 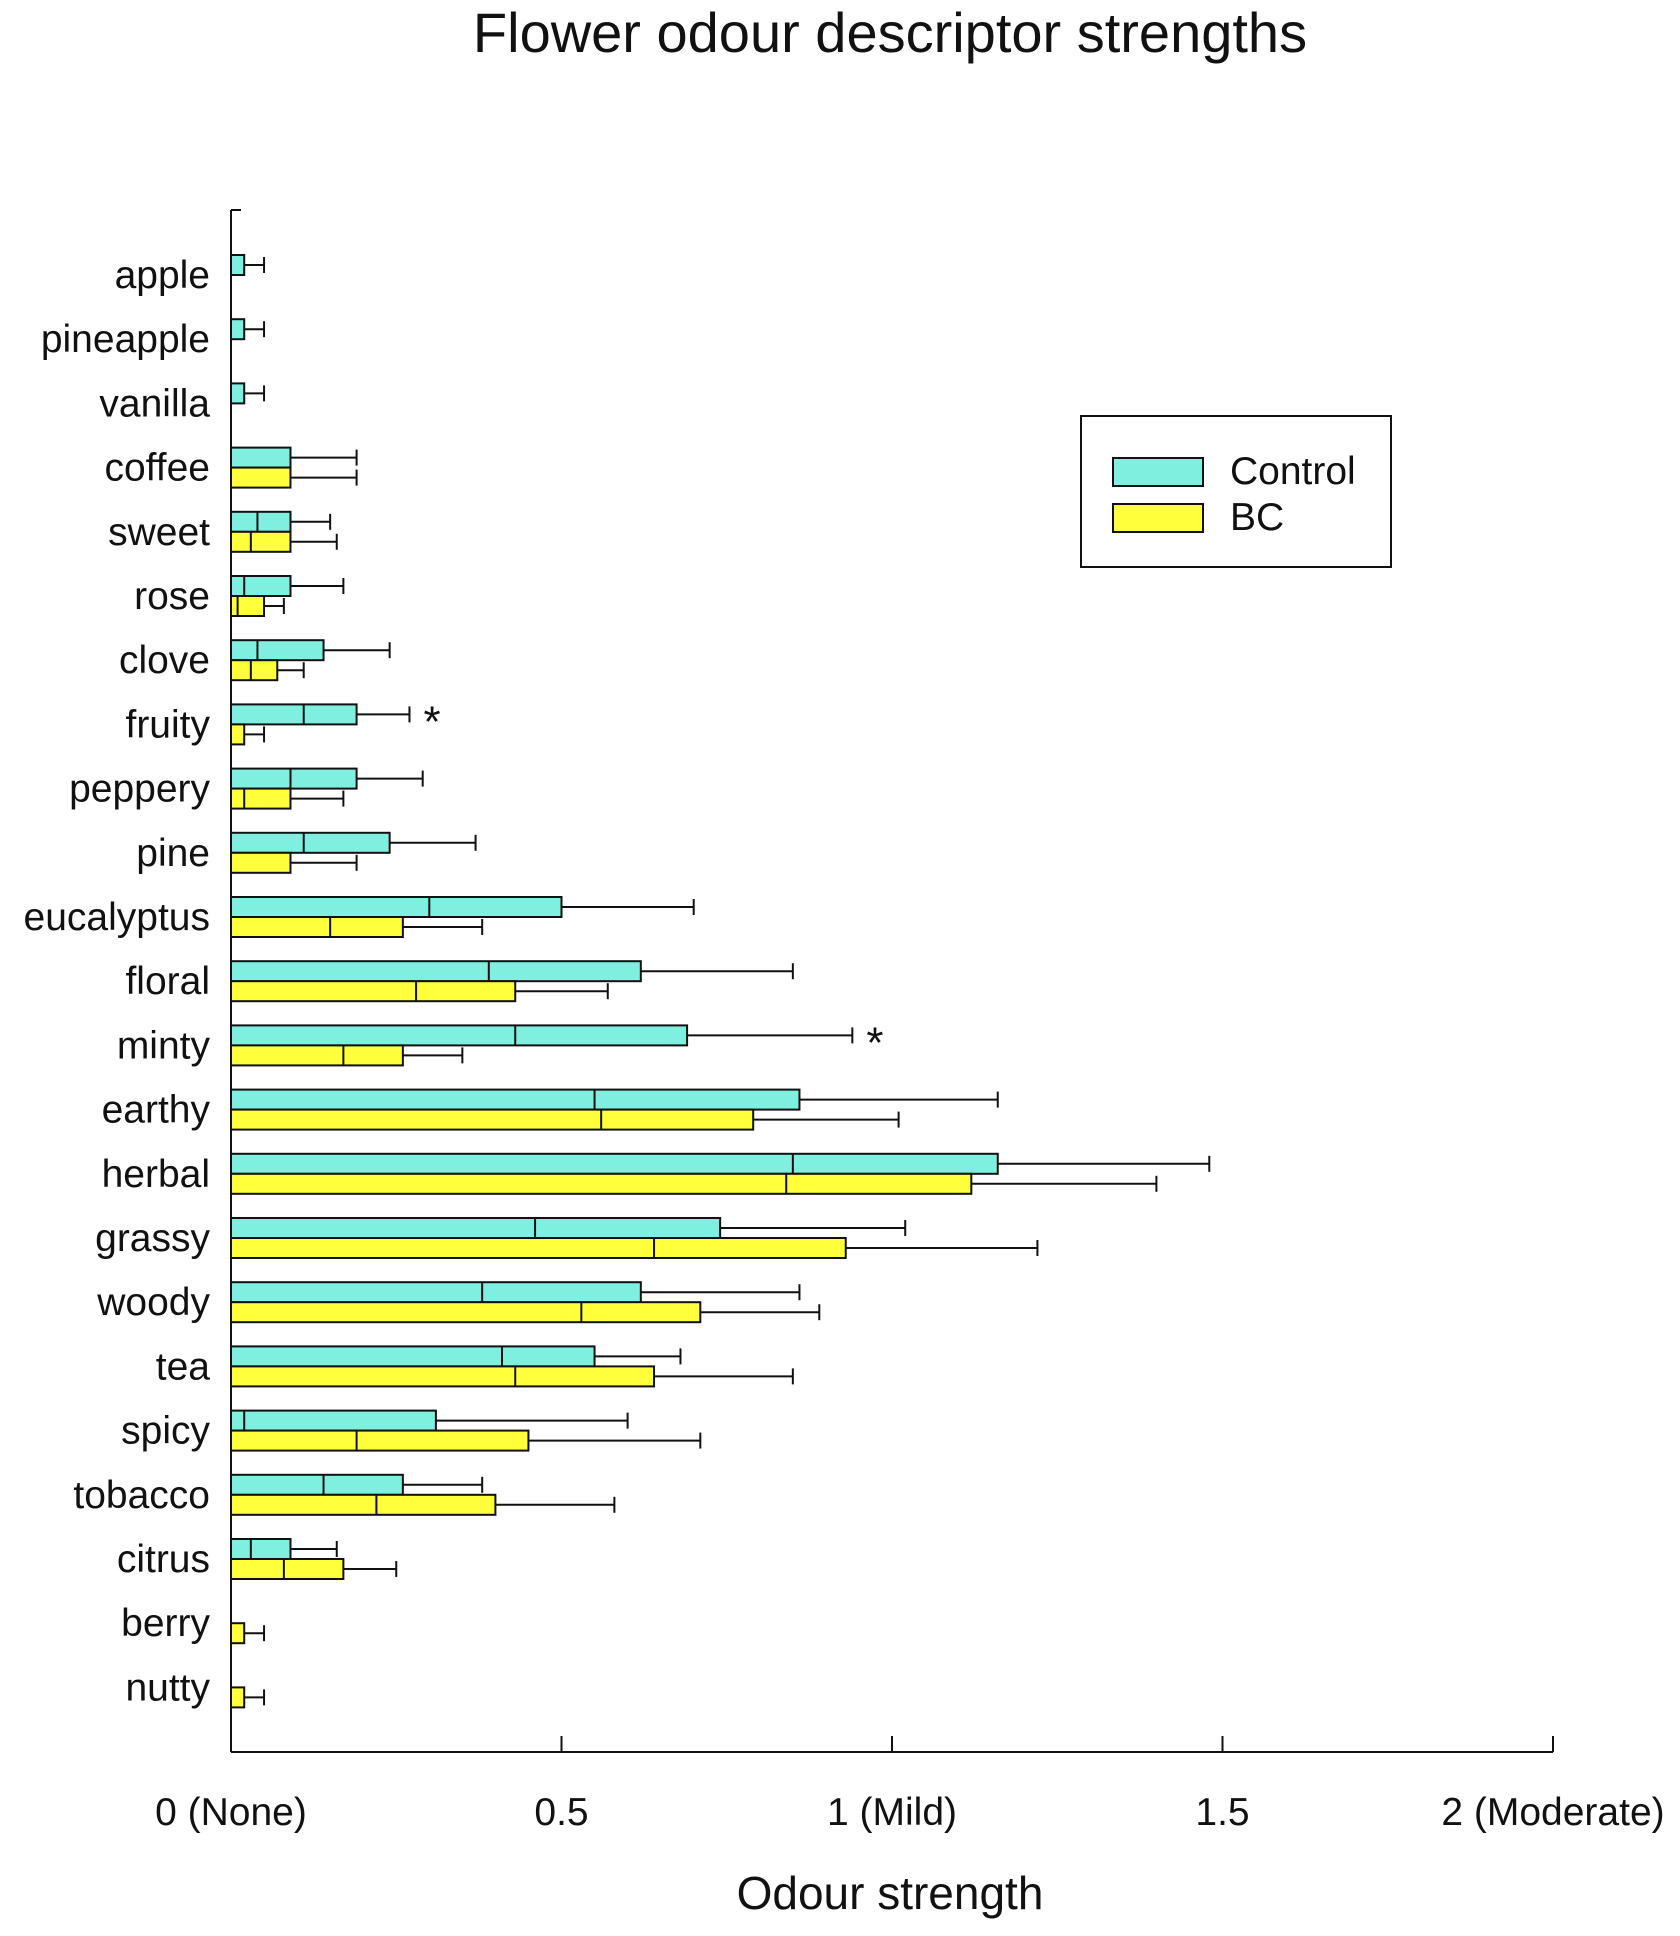 What do you see at coordinates (614, 1163) in the screenshot?
I see `bar-control-herbal` at bounding box center [614, 1163].